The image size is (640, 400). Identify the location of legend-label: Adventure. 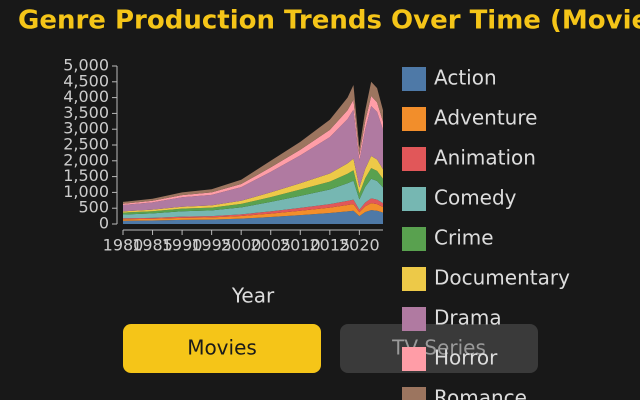
(485, 118).